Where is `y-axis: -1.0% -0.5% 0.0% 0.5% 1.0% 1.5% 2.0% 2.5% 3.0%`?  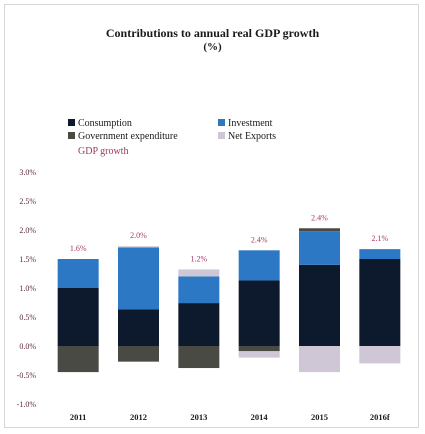 y-axis: -1.0% -0.5% 0.0% 0.5% 1.0% 1.5% 2.0% 2.5% 3.0% is located at coordinates (27, 288).